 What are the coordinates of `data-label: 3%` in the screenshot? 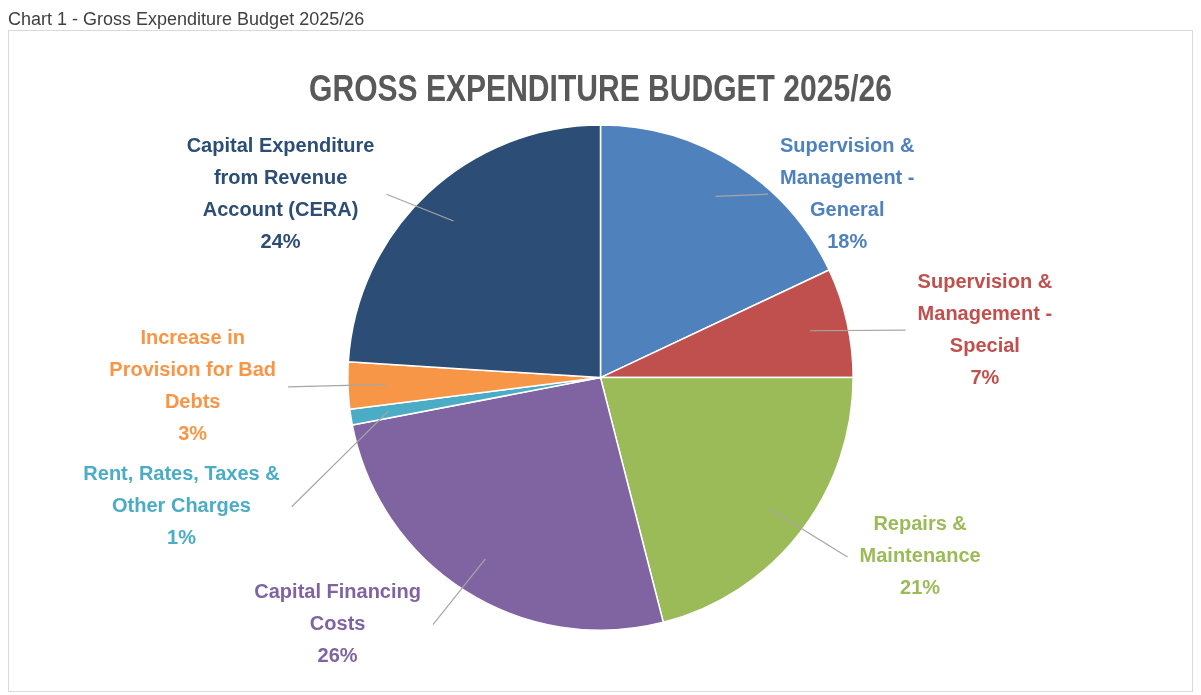 It's located at (193, 433).